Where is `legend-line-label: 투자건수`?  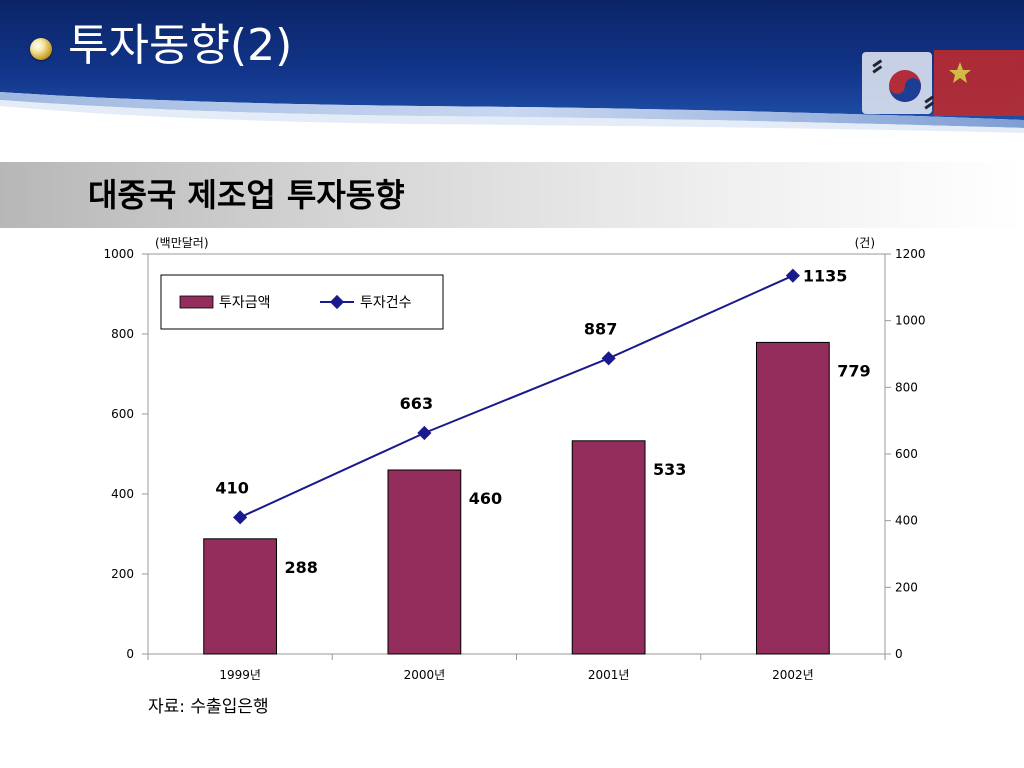 legend-line-label: 투자건수 is located at coordinates (386, 303).